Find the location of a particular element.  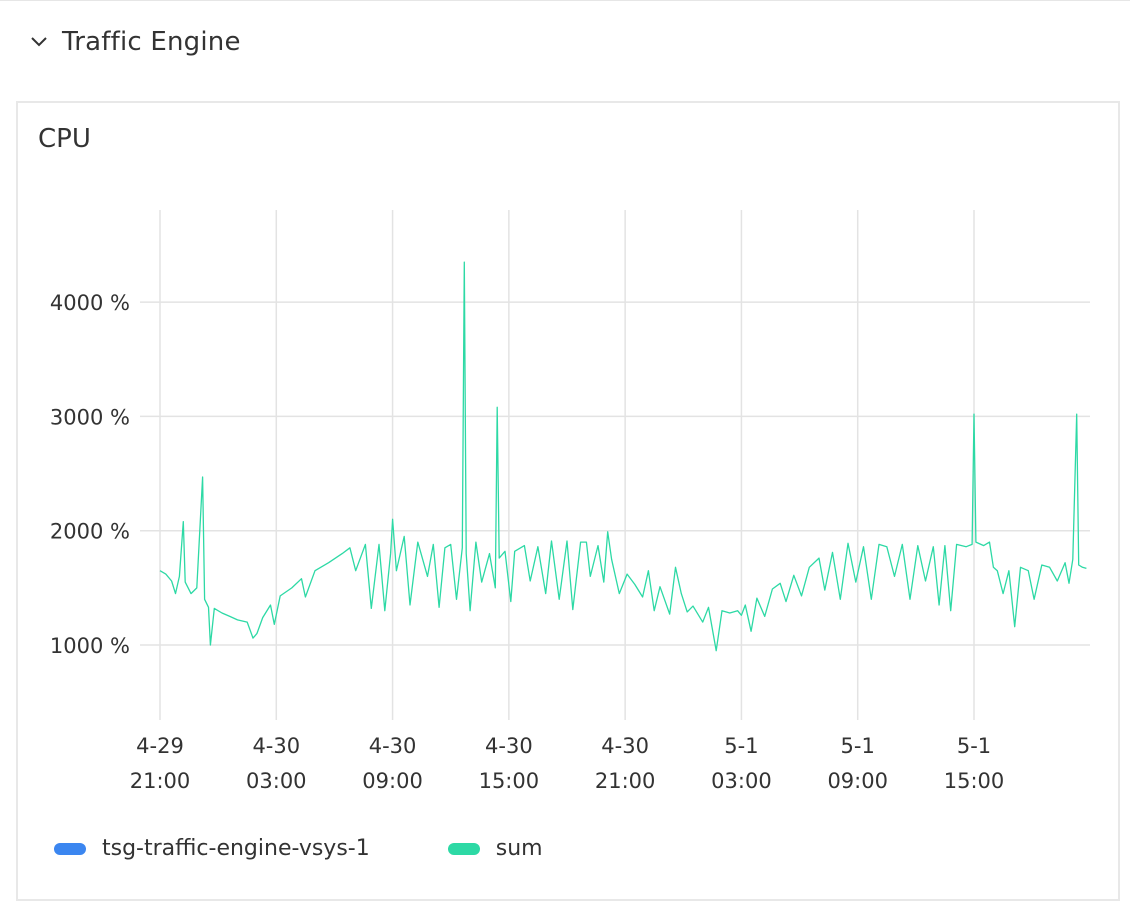

y-tick-label: 2000 % is located at coordinates (90, 532).